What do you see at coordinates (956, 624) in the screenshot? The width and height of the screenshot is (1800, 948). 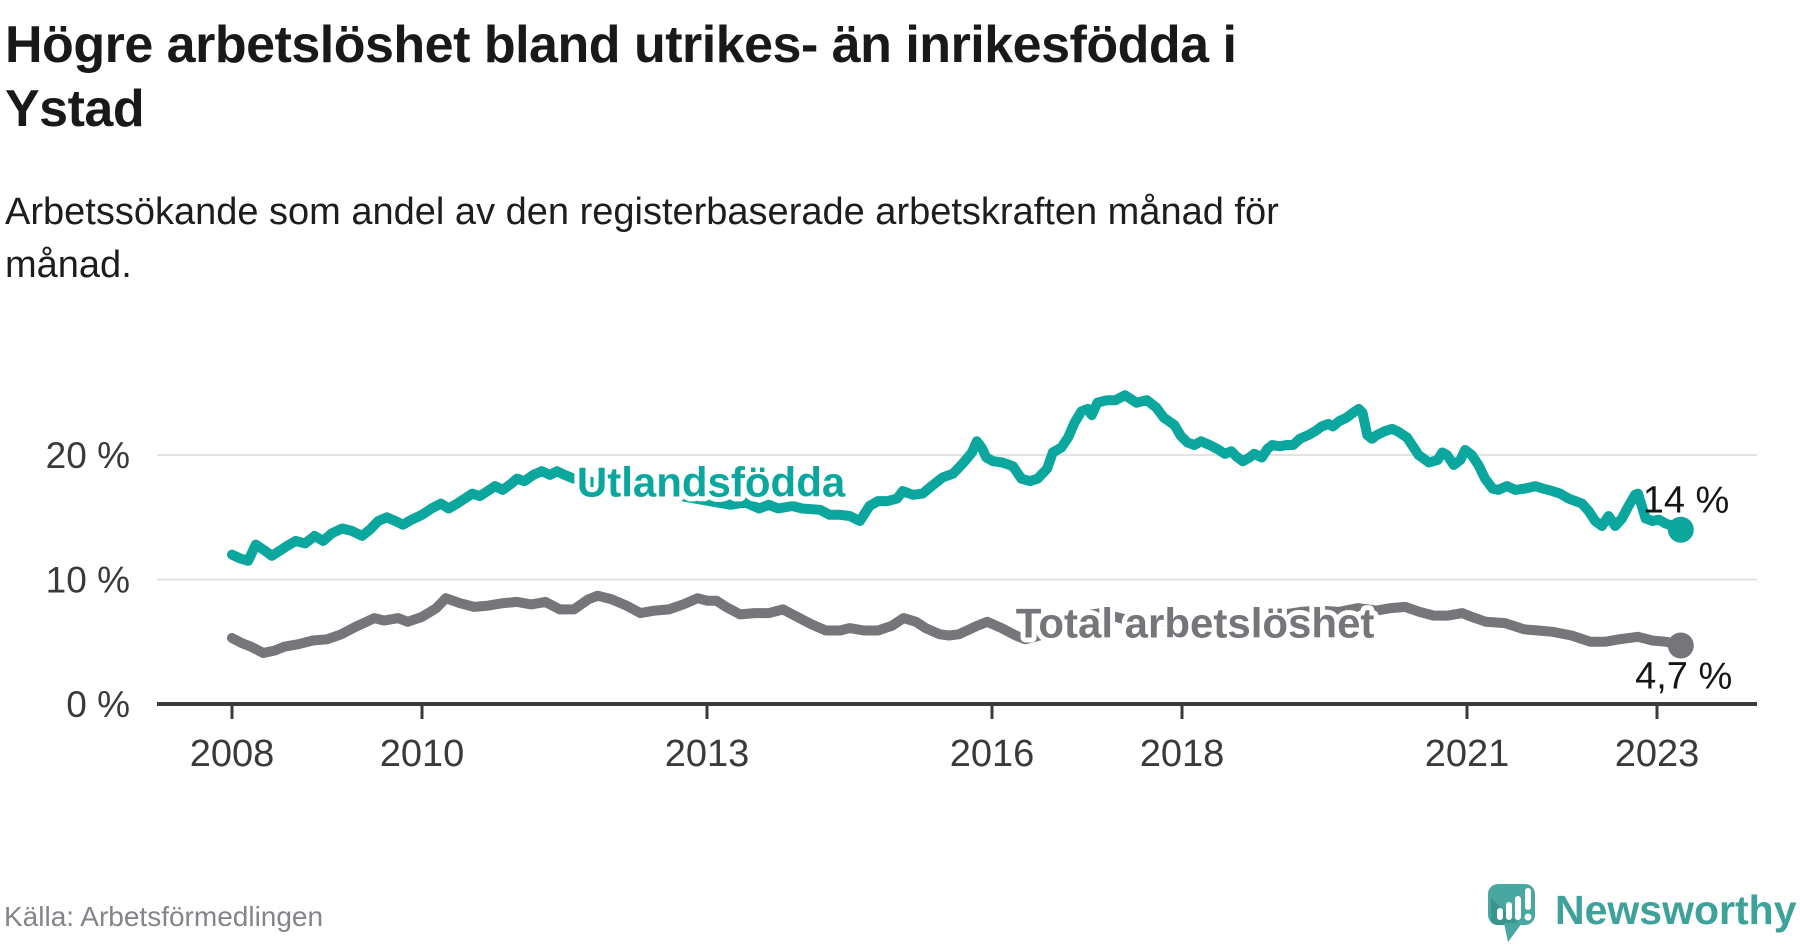 I see `series-line-total` at bounding box center [956, 624].